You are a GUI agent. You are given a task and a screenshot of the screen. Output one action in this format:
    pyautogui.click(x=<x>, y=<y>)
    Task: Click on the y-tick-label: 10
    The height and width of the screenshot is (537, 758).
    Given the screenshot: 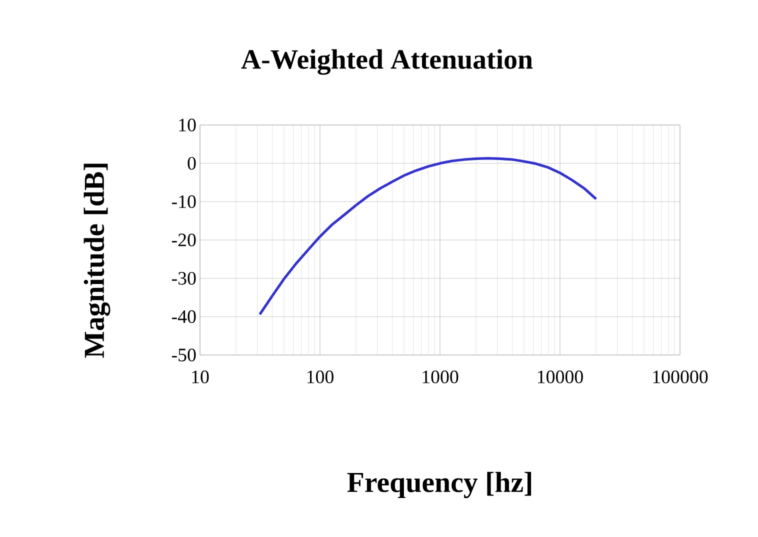 What is the action you would take?
    pyautogui.click(x=187, y=125)
    